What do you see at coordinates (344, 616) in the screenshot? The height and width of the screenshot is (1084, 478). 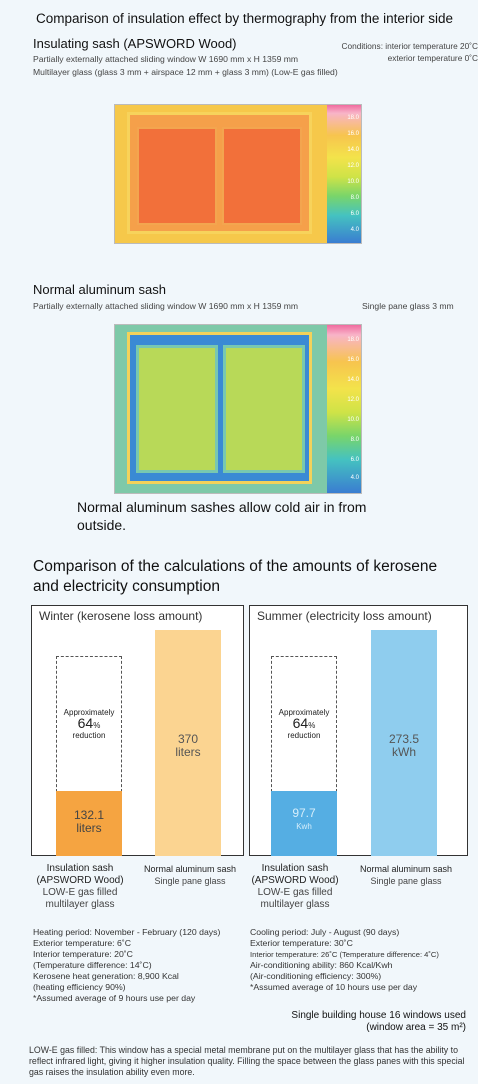 I see `summer-title: Summer (electricity loss amount)` at bounding box center [344, 616].